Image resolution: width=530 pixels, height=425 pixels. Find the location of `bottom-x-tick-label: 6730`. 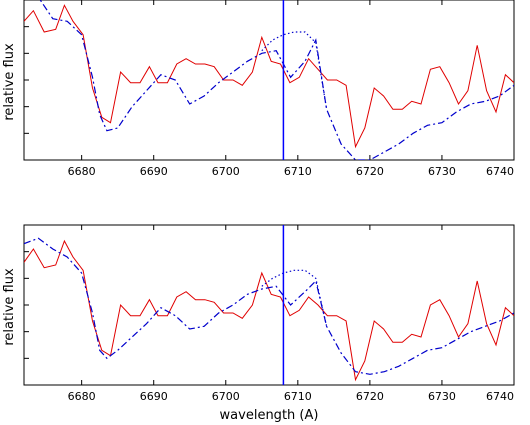

bottom-x-tick-label: 6730 is located at coordinates (442, 396).